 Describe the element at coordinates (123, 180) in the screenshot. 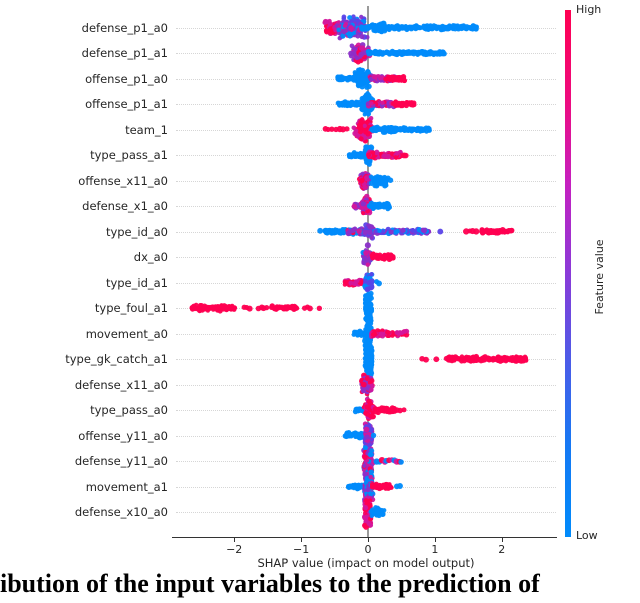

I see `feature-label: offense_x11_a0` at that location.